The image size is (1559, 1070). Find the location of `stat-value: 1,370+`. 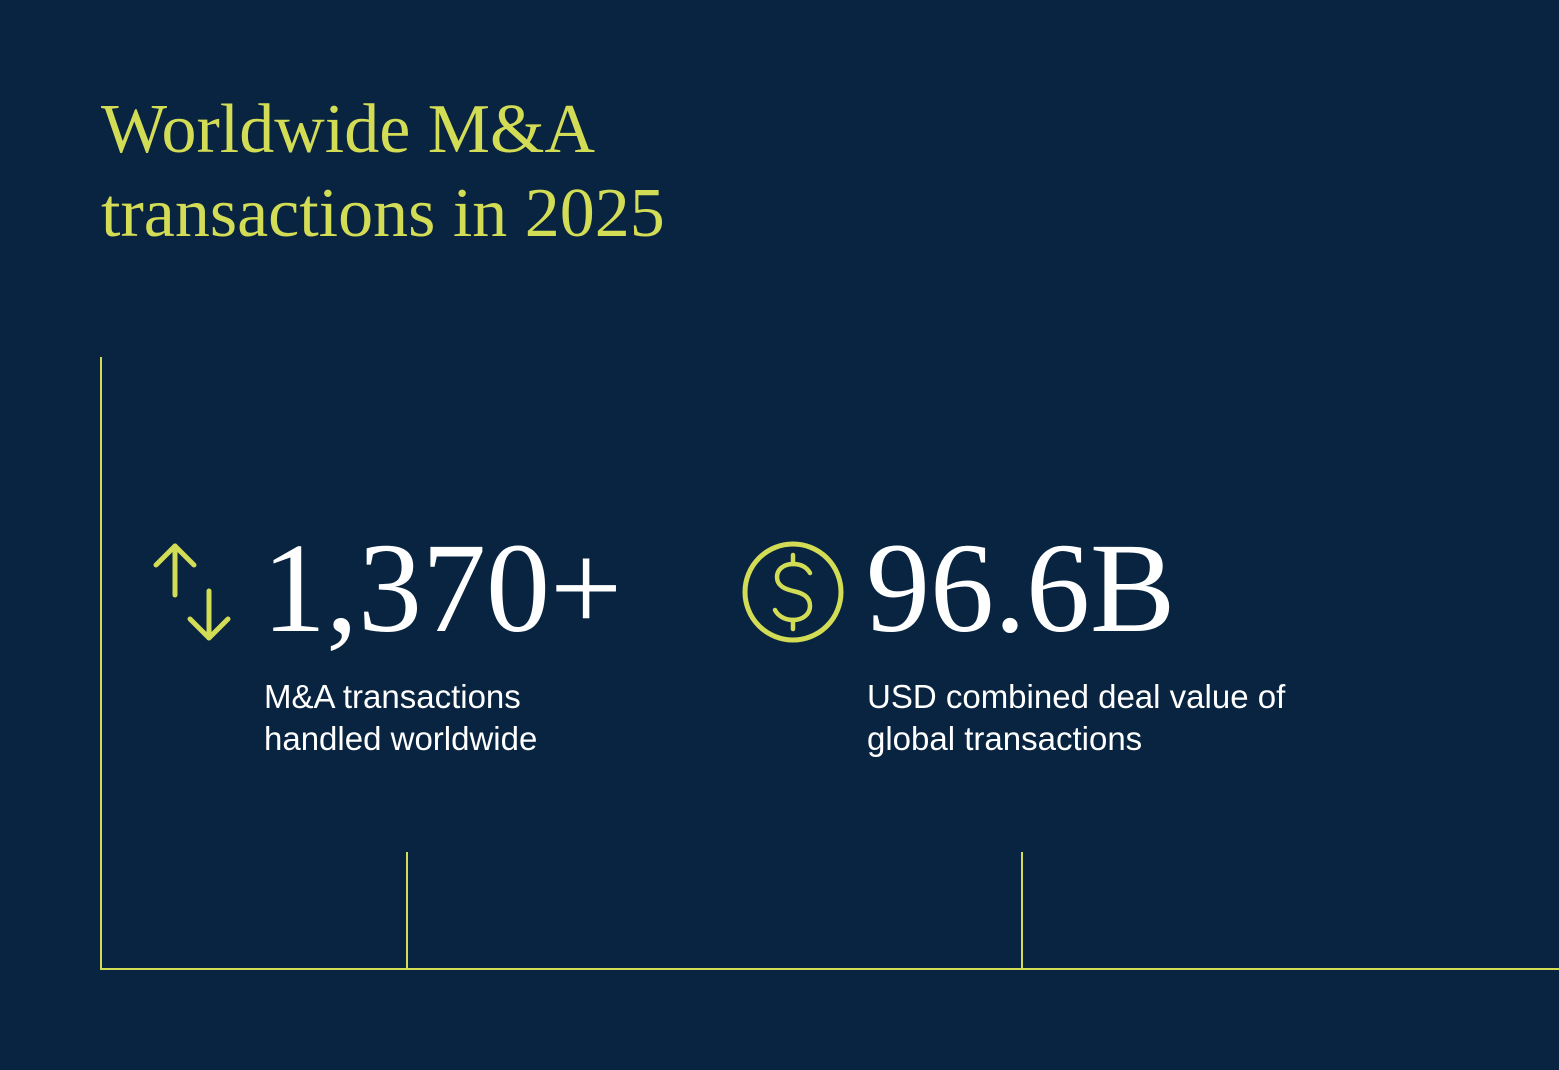

stat-value: 1,370+ is located at coordinates (442, 588).